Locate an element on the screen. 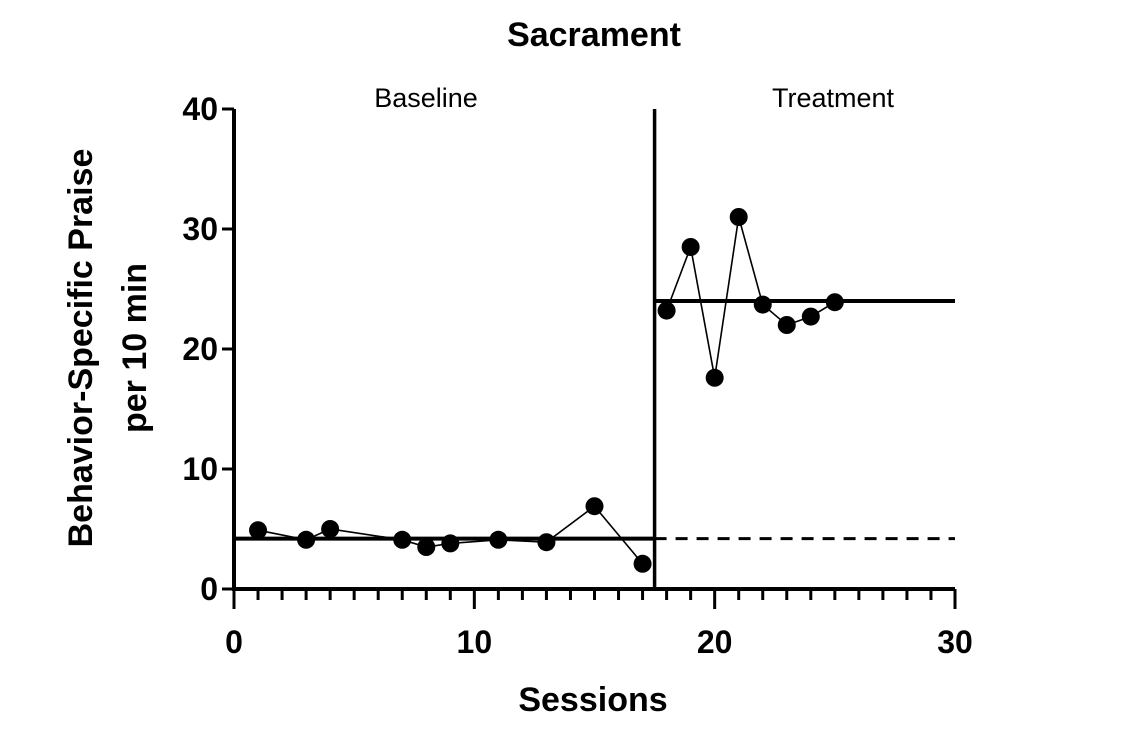 The width and height of the screenshot is (1123, 741). x-tick-label-30: 30 is located at coordinates (955, 642).